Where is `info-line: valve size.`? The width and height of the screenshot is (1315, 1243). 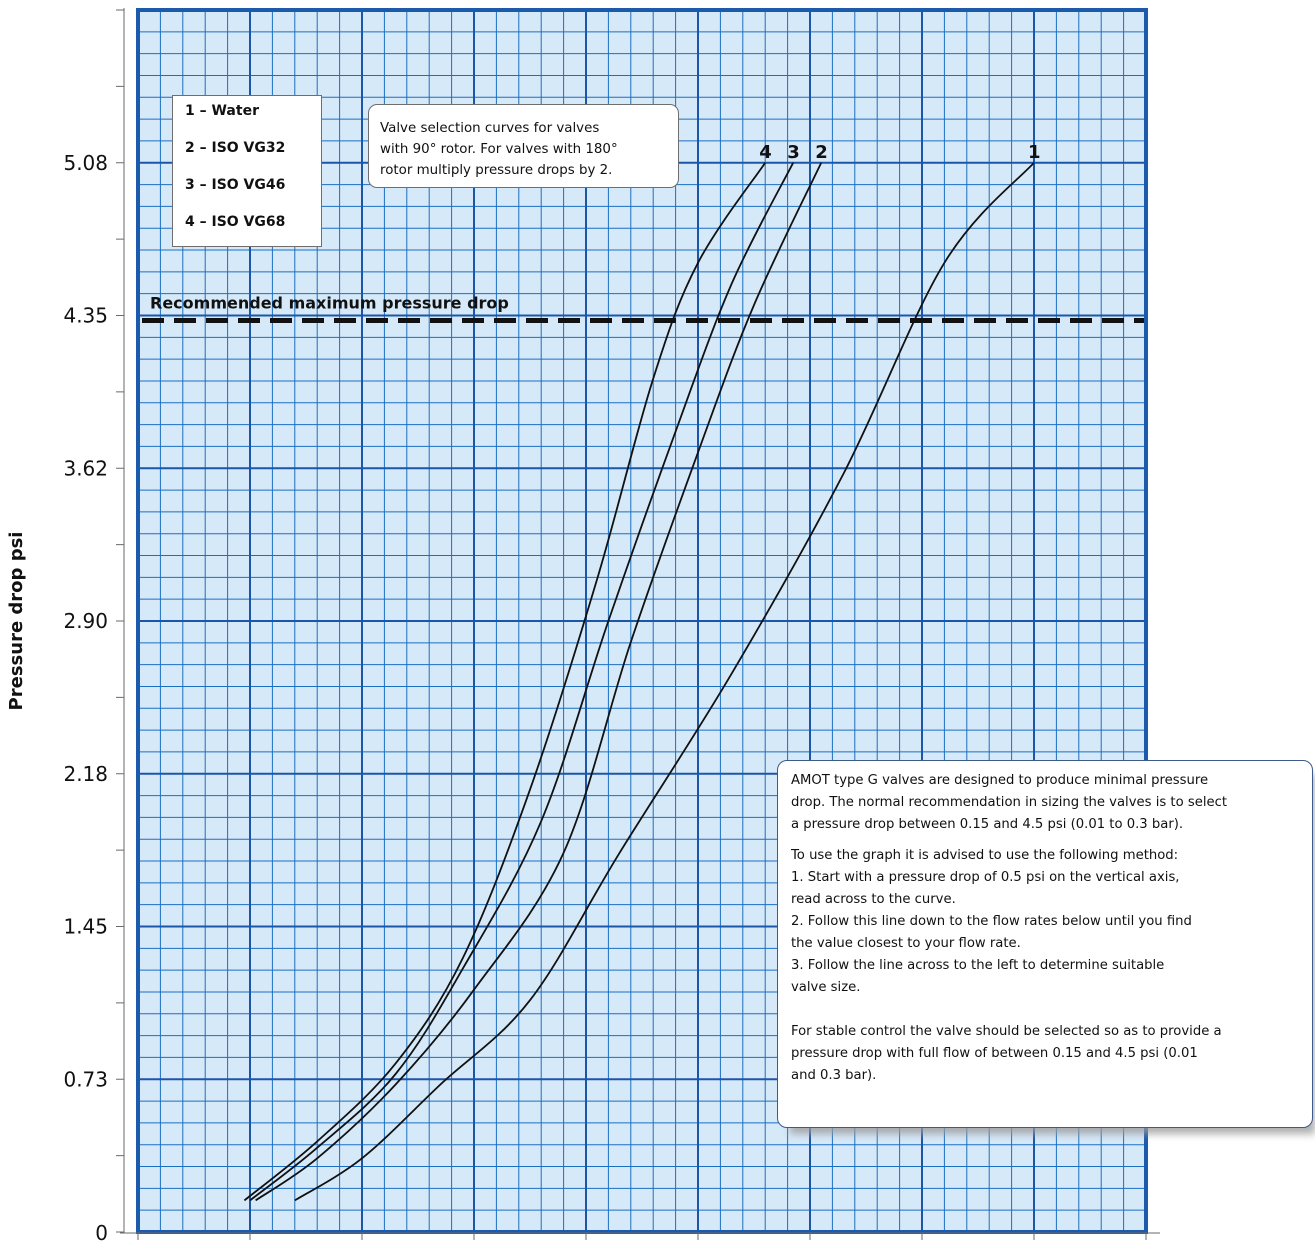 info-line: valve size. is located at coordinates (826, 987).